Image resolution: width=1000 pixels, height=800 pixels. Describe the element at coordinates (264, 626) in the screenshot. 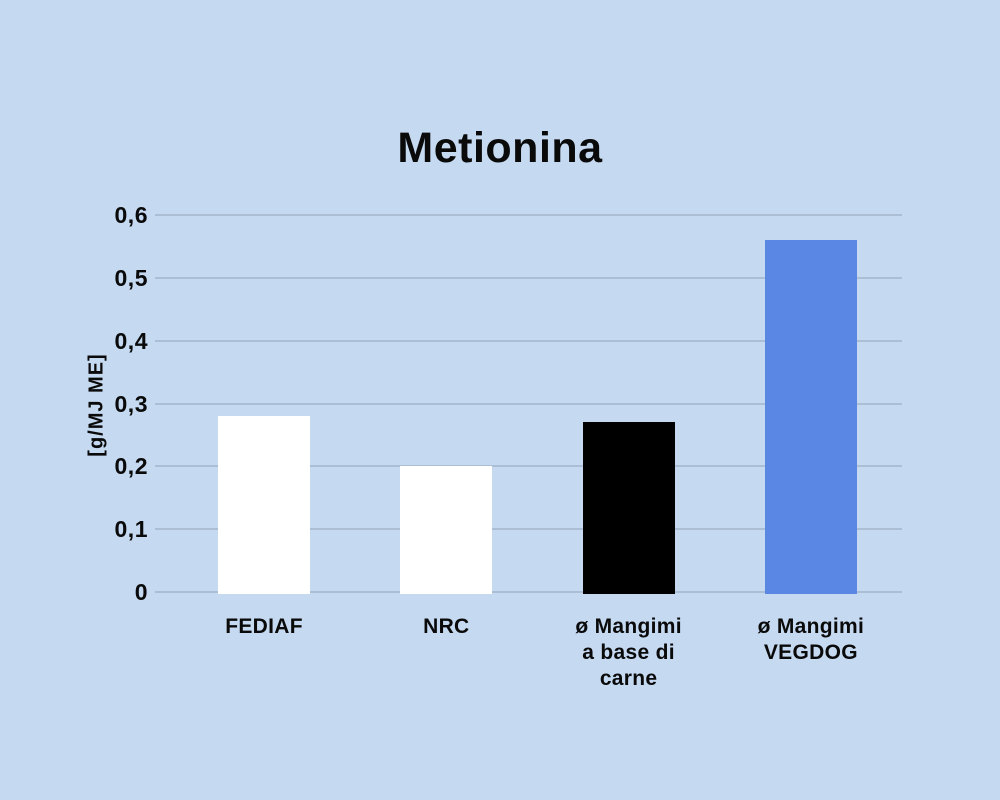

I see `category-label: FEDIAF` at that location.